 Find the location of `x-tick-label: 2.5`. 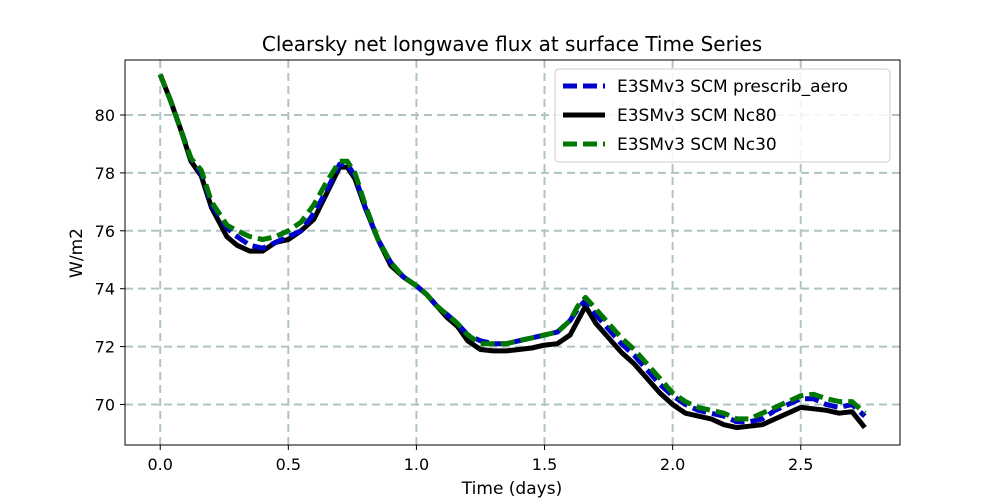

x-tick-label: 2.5 is located at coordinates (800, 464).